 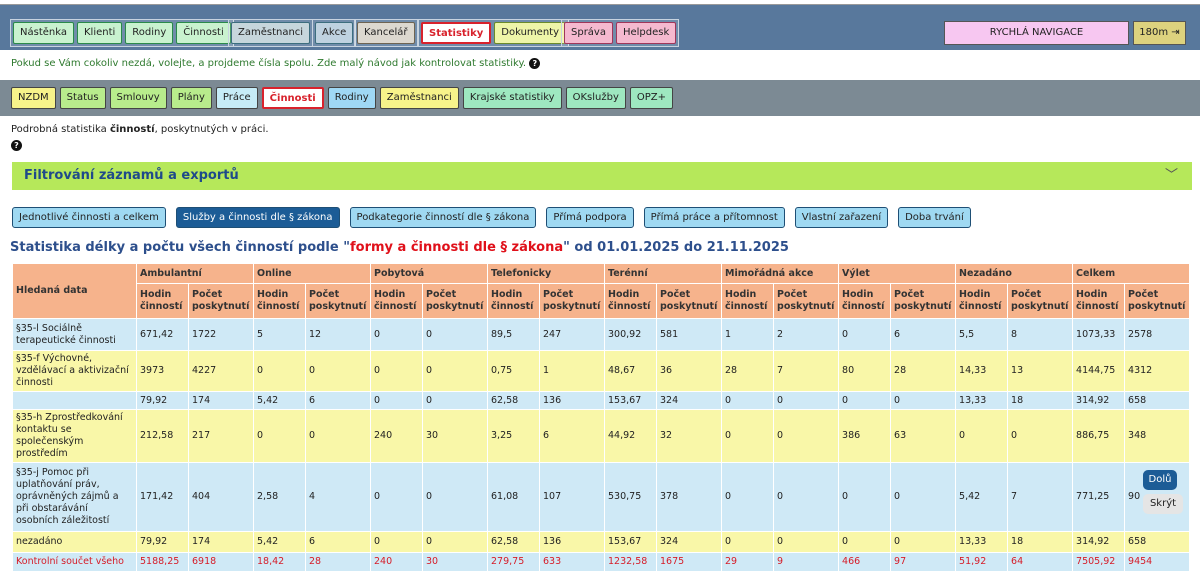 I want to click on nav-group: Zaměstnanci, so click(x=271, y=33).